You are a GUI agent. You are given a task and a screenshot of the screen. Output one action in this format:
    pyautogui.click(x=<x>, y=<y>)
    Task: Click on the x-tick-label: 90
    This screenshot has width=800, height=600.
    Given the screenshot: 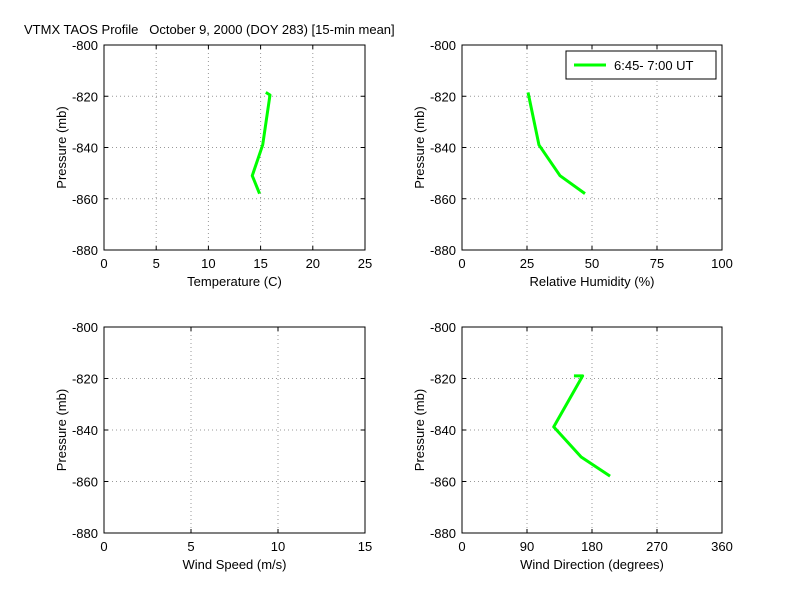 What is the action you would take?
    pyautogui.click(x=527, y=546)
    